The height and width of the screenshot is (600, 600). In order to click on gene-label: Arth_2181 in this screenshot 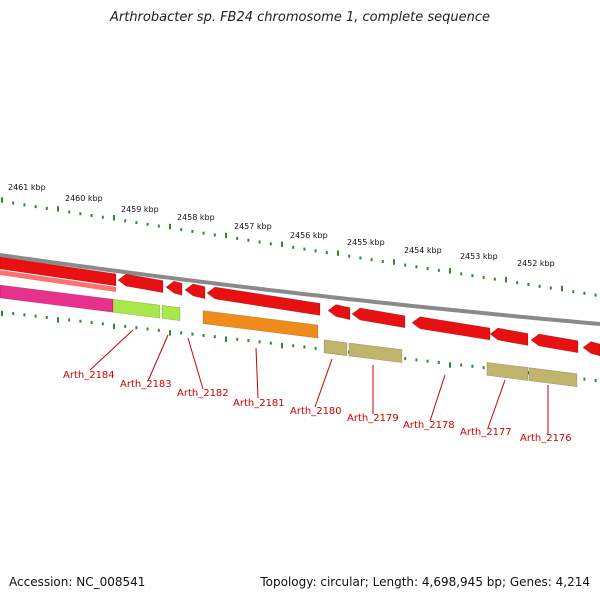, I will do `click(259, 403)`.